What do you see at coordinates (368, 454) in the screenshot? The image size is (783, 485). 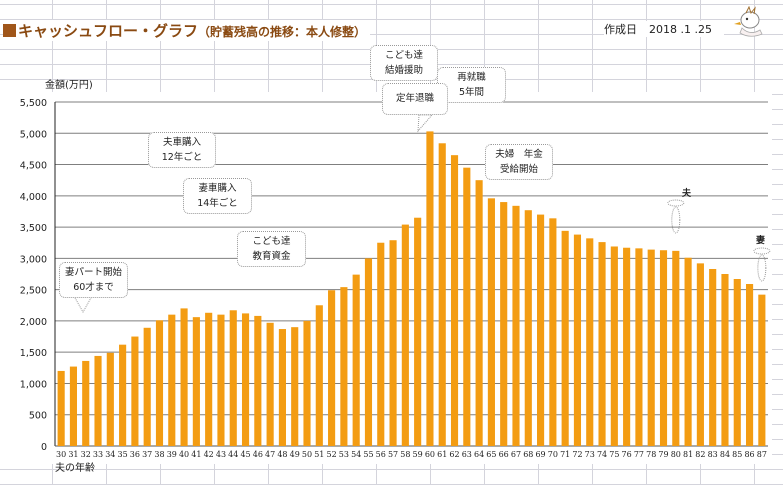 I see `x-tick-label: 55` at bounding box center [368, 454].